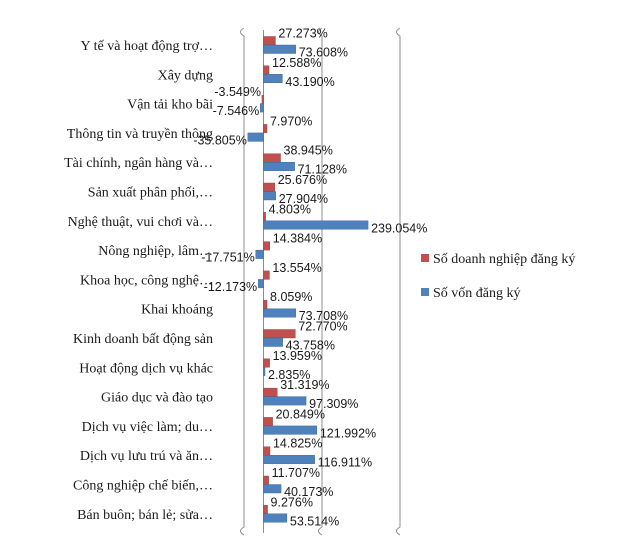 The height and width of the screenshot is (547, 640). Describe the element at coordinates (140, 134) in the screenshot. I see `category-label: Thông tin và truyền thông` at that location.